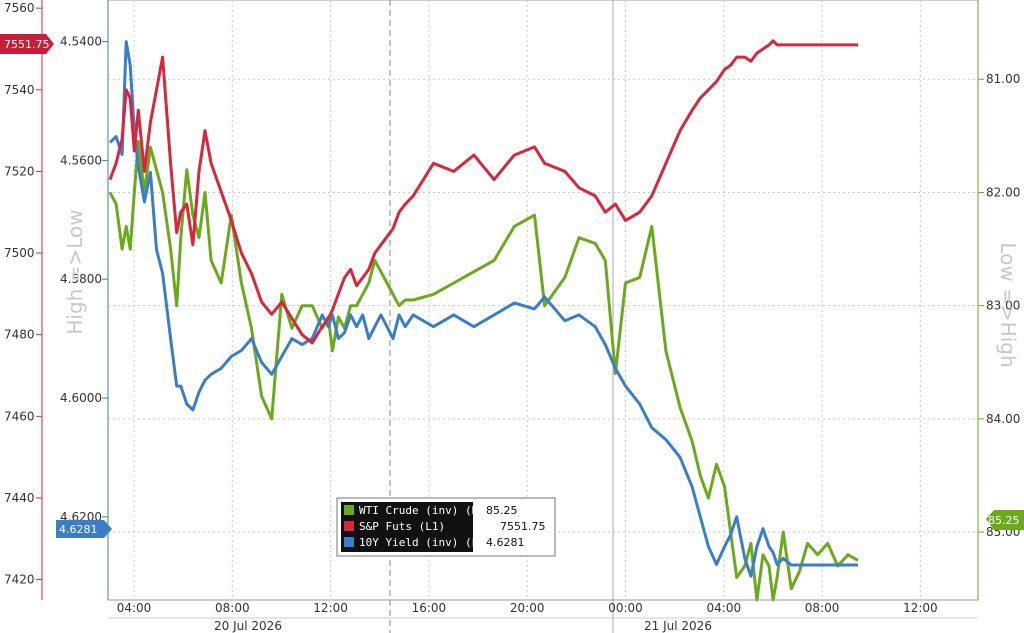 This screenshot has width=1024, height=633. What do you see at coordinates (81, 279) in the screenshot?
I see `l2-tick-label: 4.5800` at bounding box center [81, 279].